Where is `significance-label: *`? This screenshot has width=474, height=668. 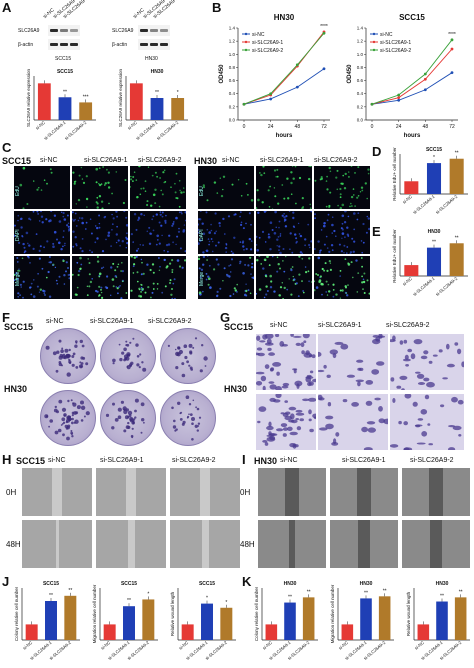
significance-label: * is located at coordinates (207, 599).